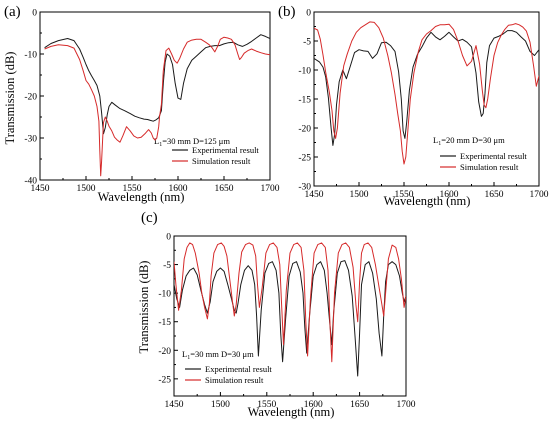  What do you see at coordinates (30, 56) in the screenshot?
I see `y-tick-label-a: -10` at bounding box center [30, 56].